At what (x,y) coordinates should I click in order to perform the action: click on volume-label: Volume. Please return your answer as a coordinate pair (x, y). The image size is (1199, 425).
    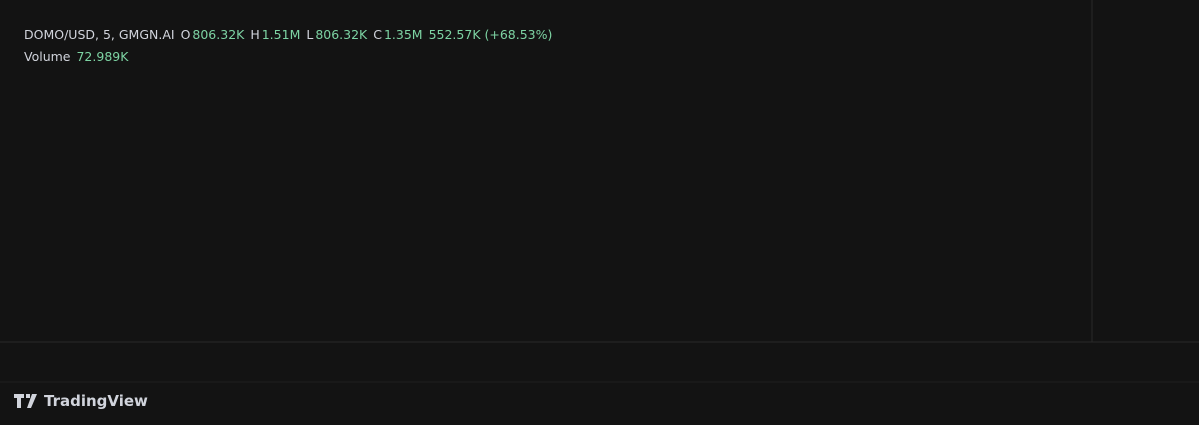
    Looking at the image, I should click on (47, 56).